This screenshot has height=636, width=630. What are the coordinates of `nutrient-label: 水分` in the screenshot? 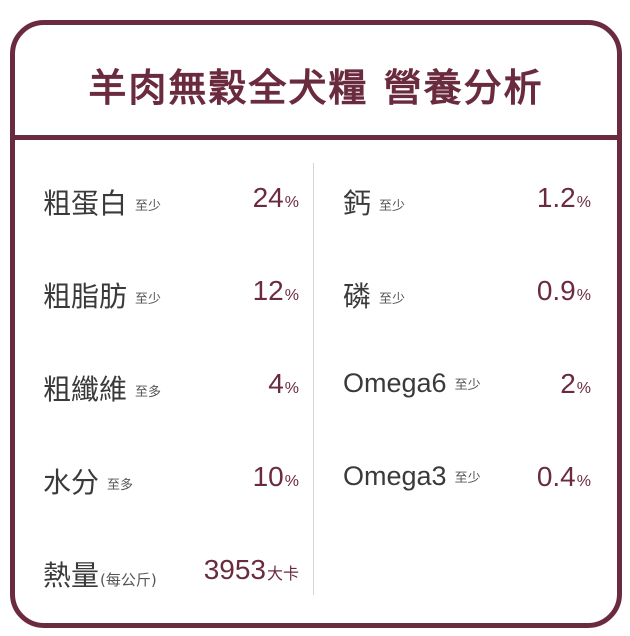 It's located at (71, 482).